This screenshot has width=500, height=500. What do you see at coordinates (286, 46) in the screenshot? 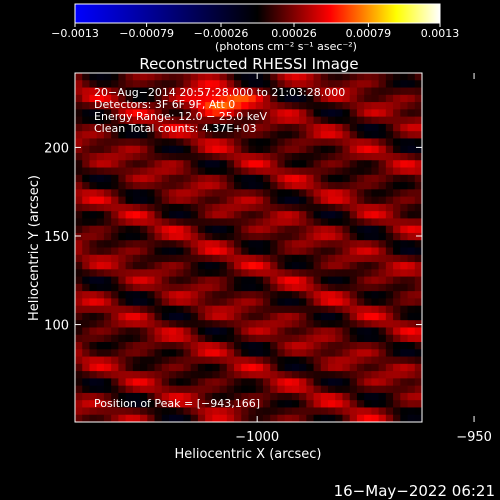
I see `colorbar-unit: (photons cm⁻² s⁻¹ asec⁻²)` at bounding box center [286, 46].